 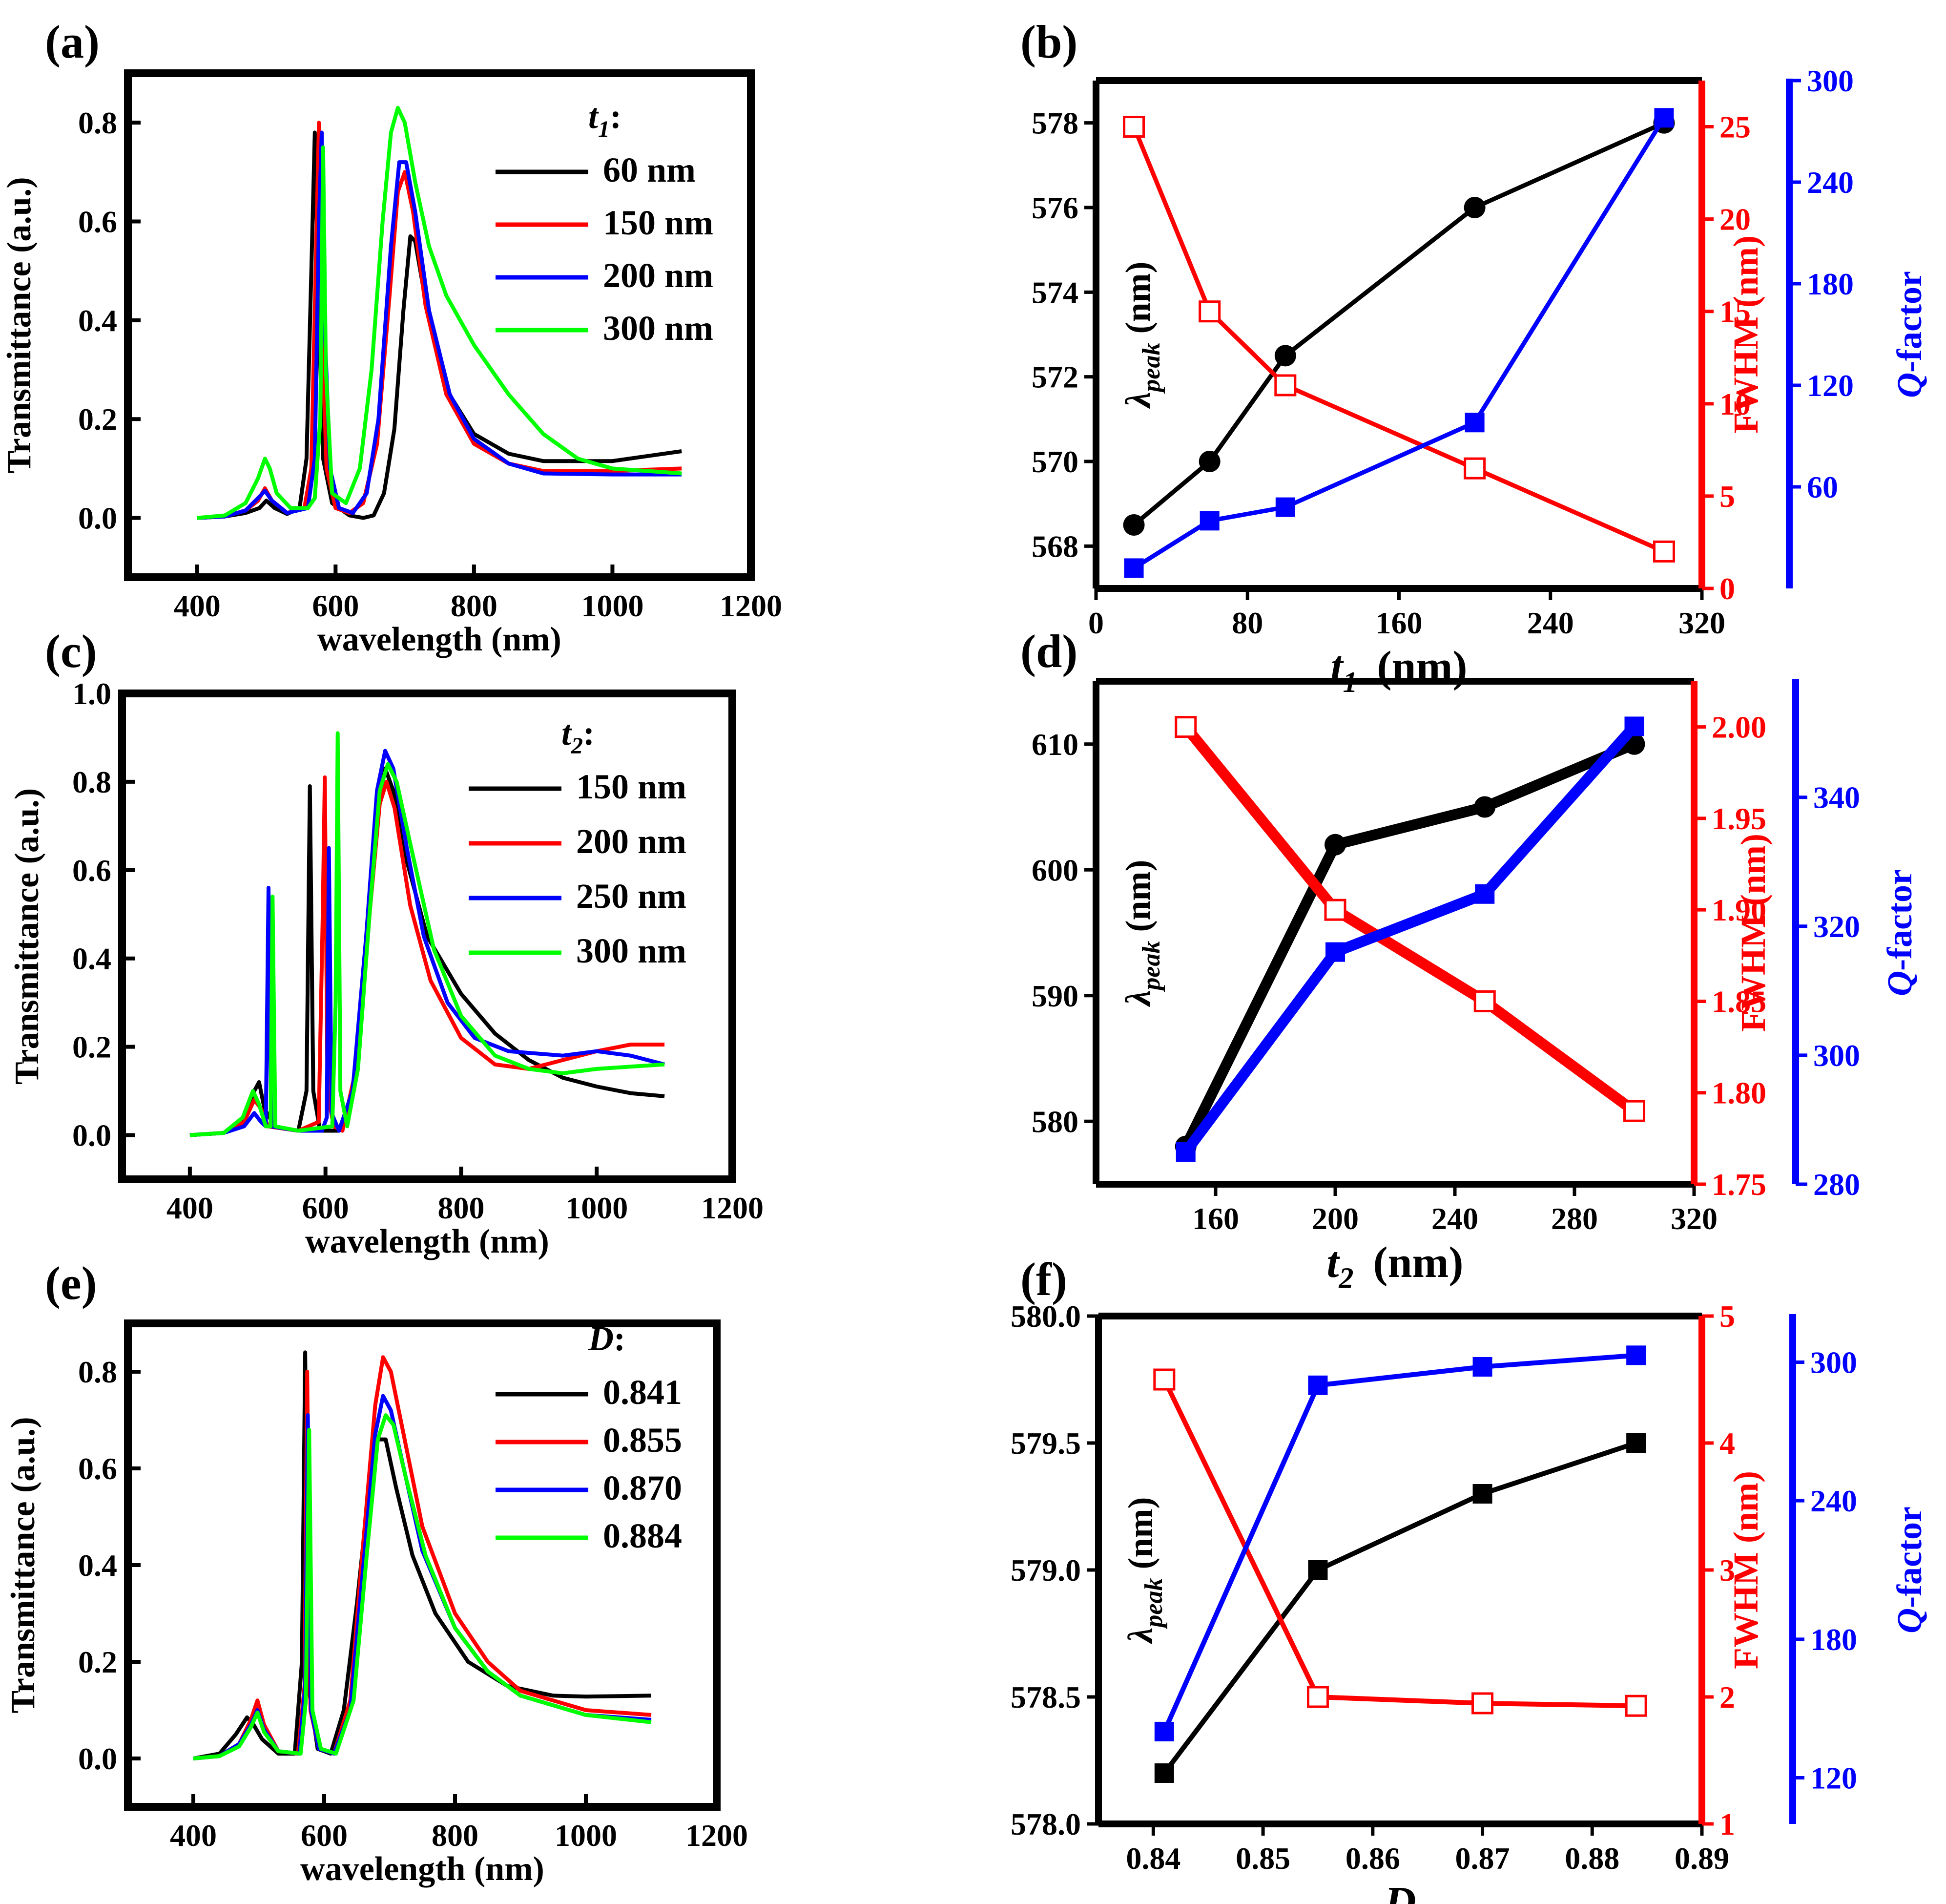 What do you see at coordinates (1550, 623) in the screenshot?
I see `x-tick-label: 240` at bounding box center [1550, 623].